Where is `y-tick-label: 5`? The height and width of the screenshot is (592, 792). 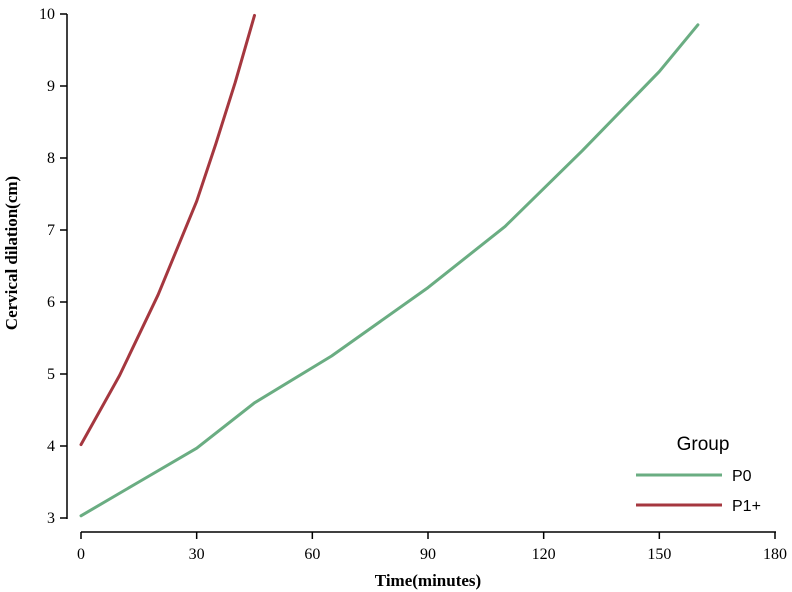
y-tick-label: 5 is located at coordinates (51, 374).